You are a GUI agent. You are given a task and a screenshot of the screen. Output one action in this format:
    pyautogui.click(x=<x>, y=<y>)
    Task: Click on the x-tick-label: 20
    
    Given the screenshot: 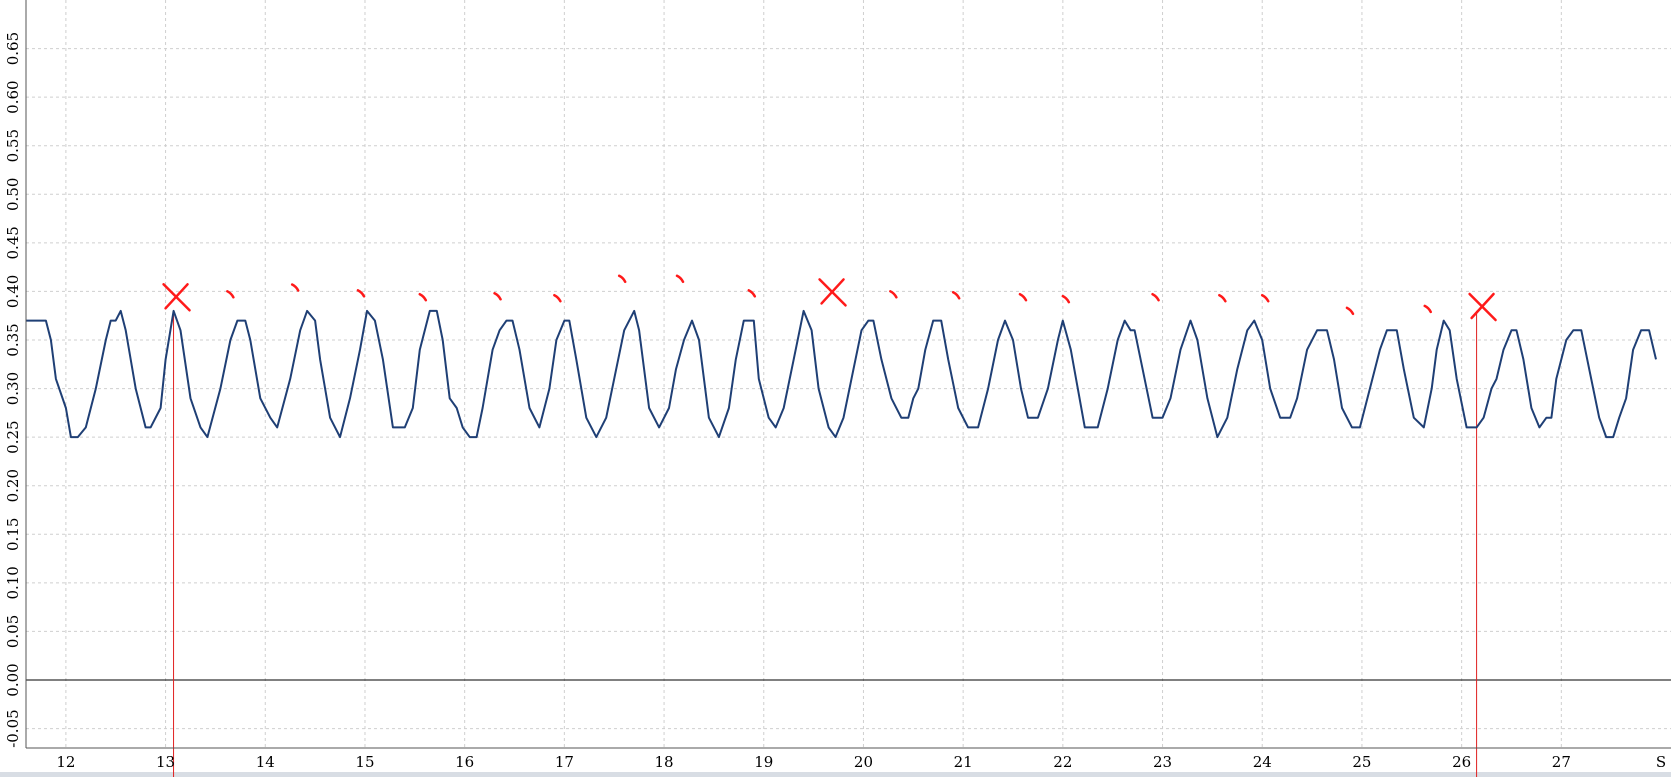 What is the action you would take?
    pyautogui.click(x=863, y=762)
    